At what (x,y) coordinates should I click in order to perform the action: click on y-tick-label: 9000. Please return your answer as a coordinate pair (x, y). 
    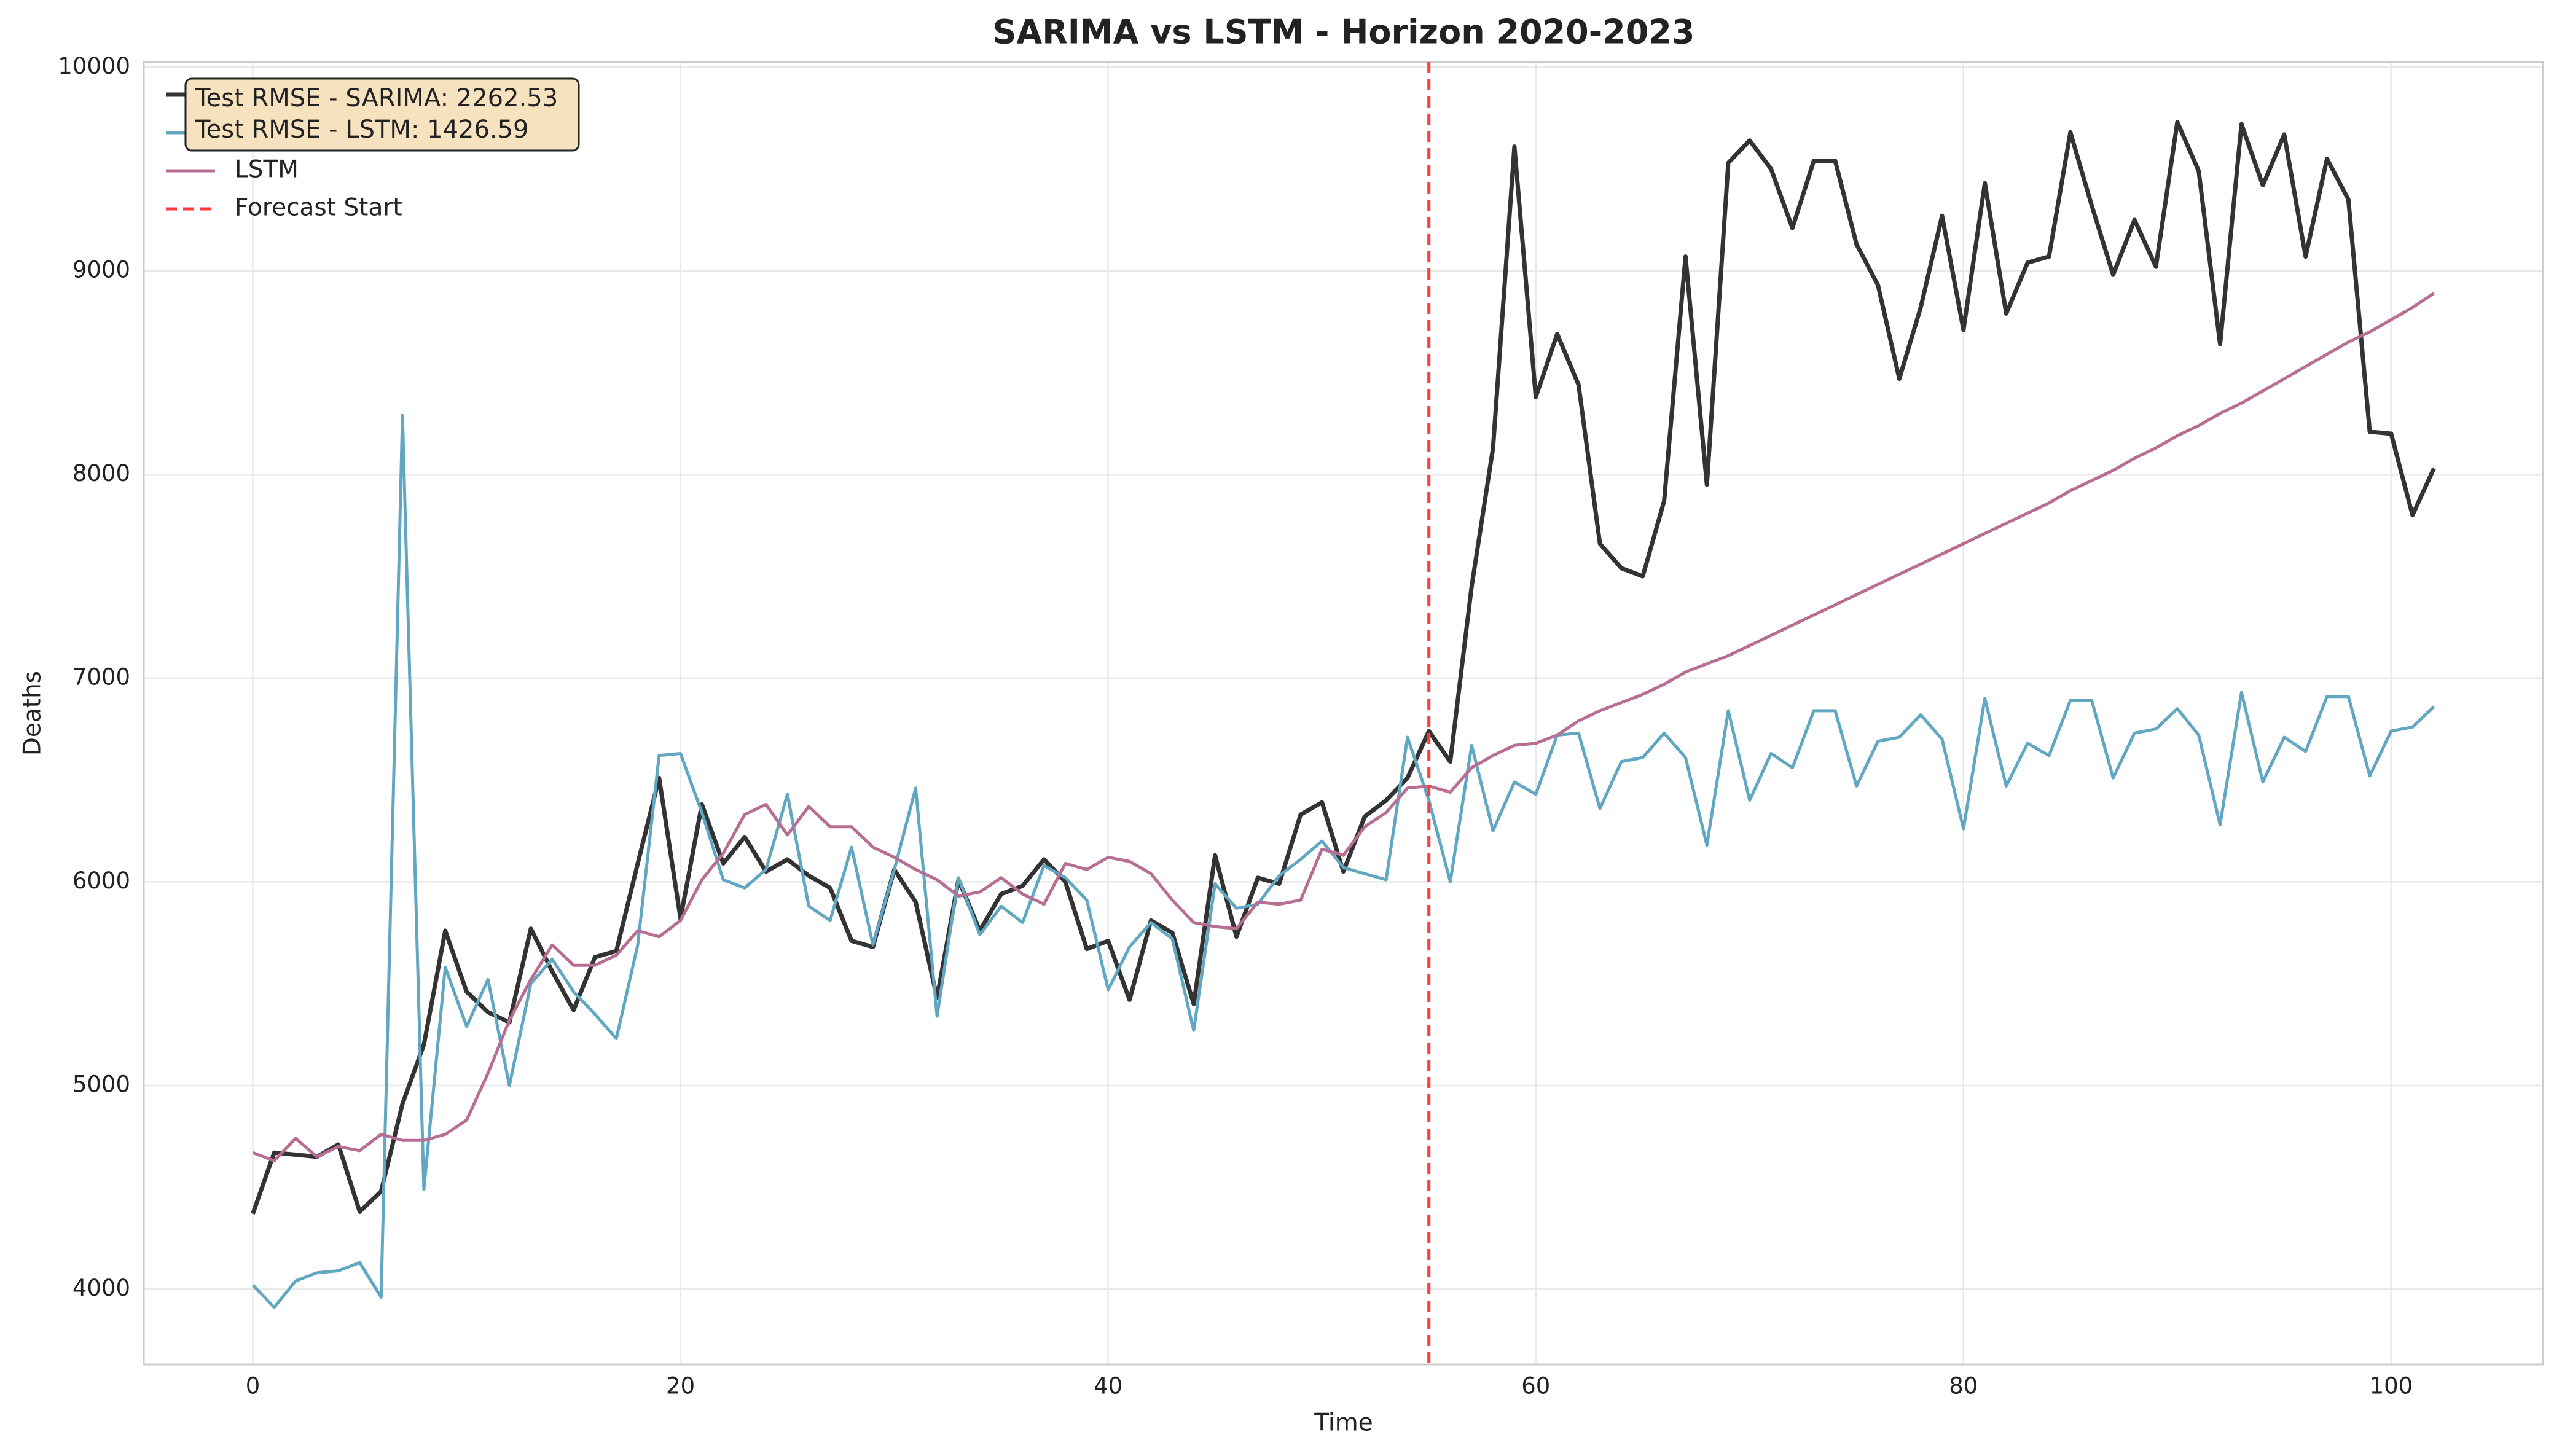
    Looking at the image, I should click on (101, 269).